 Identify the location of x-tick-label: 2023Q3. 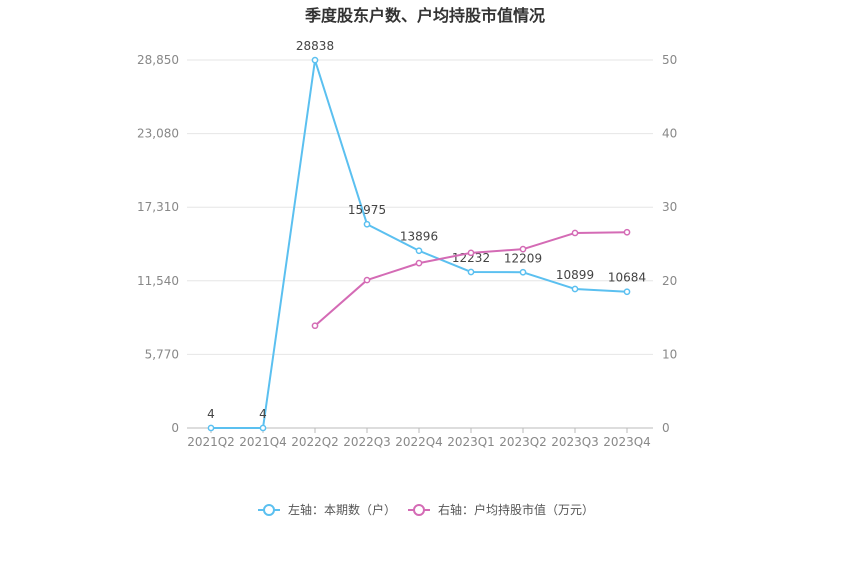
(575, 442).